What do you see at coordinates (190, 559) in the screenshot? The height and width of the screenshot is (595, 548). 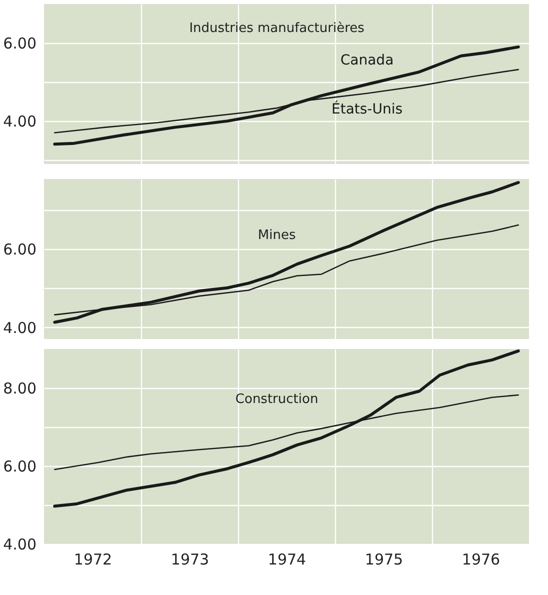 I see `x-tick-label: 1973` at bounding box center [190, 559].